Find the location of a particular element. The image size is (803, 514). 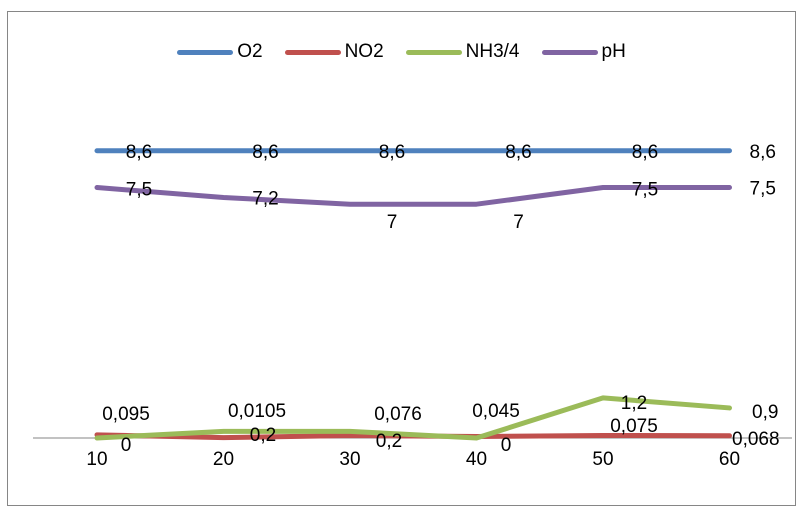

series-line-ph is located at coordinates (413, 196).